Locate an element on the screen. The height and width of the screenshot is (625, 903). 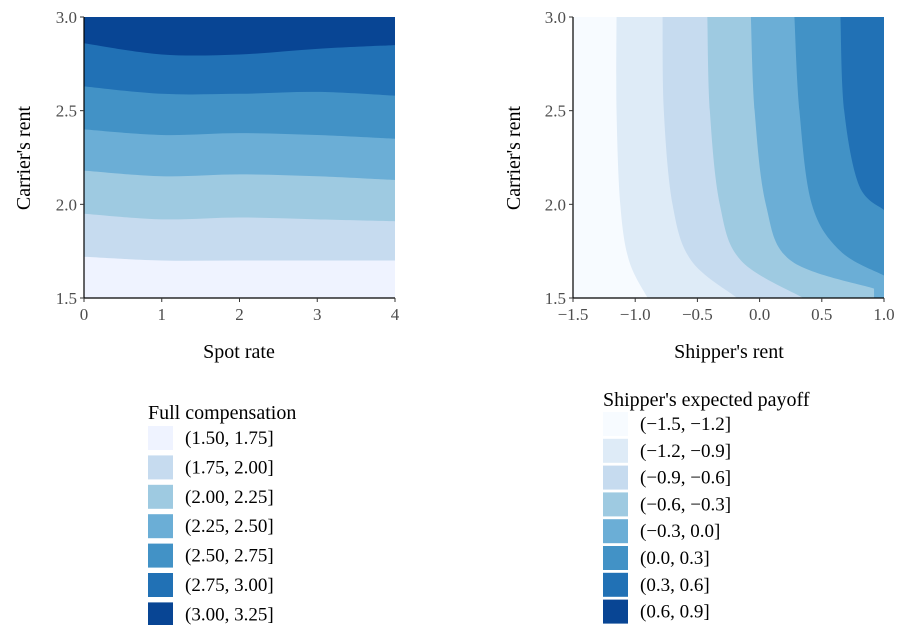
legend-label: (−0.3, 0.0] is located at coordinates (680, 531).